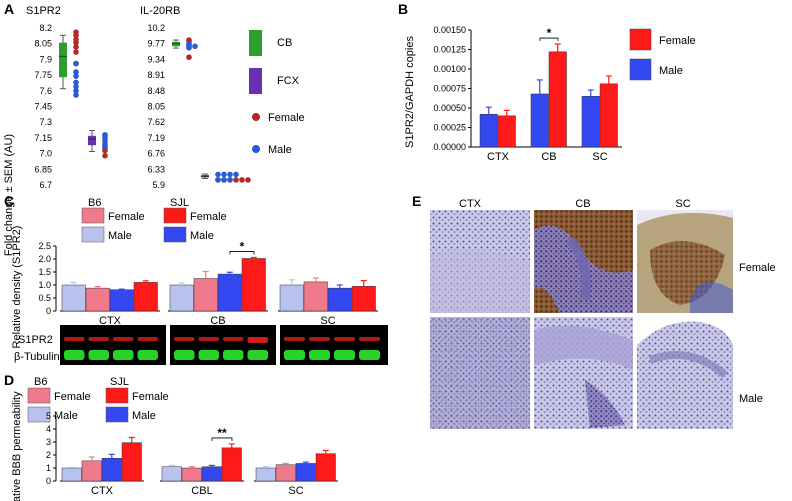  Describe the element at coordinates (17, 287) in the screenshot. I see `panel-c-y-axis-label: Relative density (S1PR2)` at that location.